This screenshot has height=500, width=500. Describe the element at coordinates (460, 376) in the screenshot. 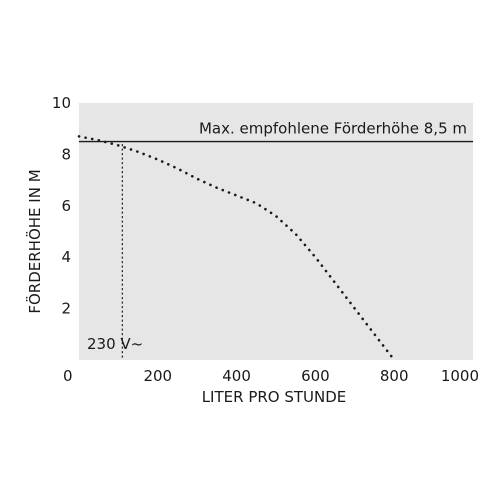

I see `x-tick-label-1000: 1000` at that location.